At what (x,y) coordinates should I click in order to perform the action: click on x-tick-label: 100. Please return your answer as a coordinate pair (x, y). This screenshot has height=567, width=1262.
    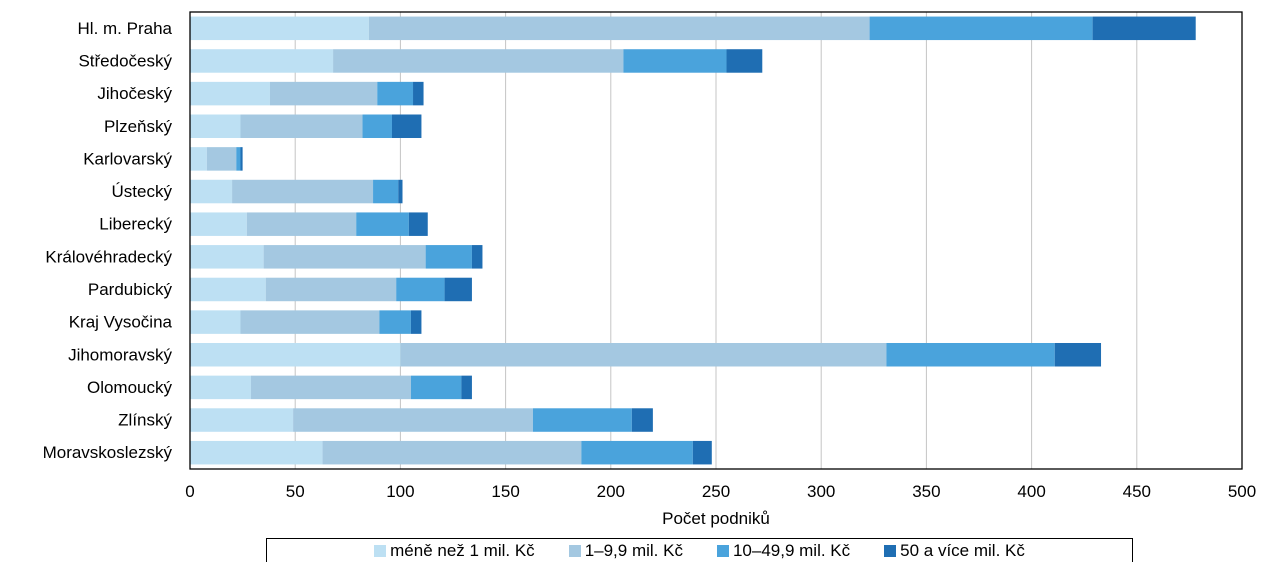
    Looking at the image, I should click on (400, 491).